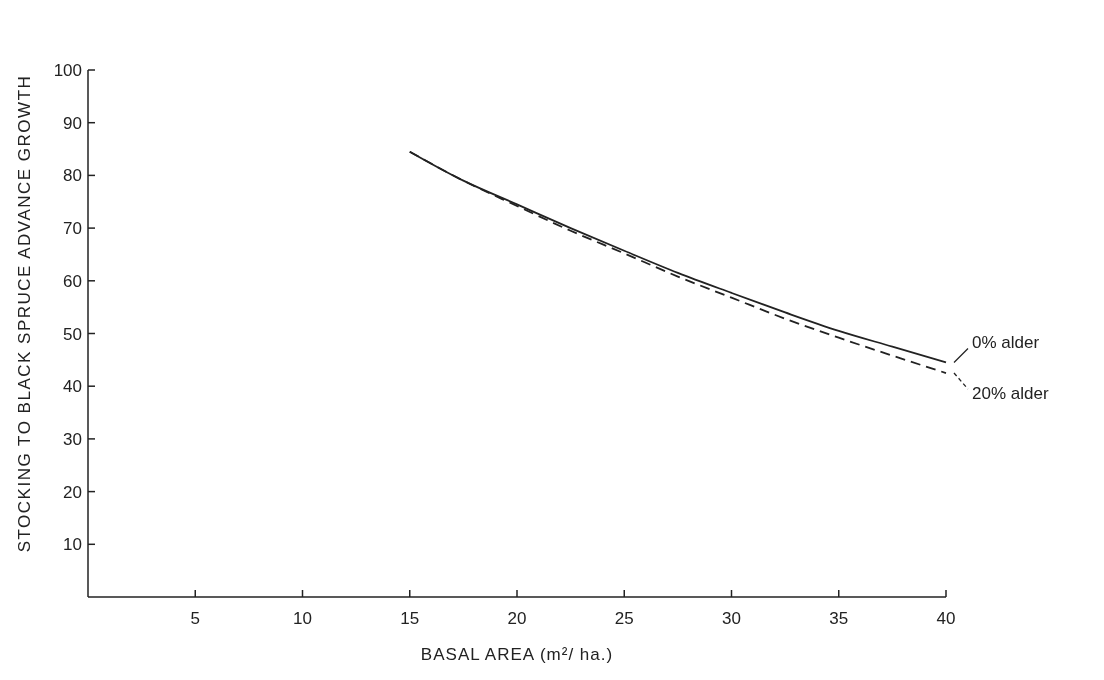  Describe the element at coordinates (72, 229) in the screenshot. I see `y-tick-label: 70` at that location.